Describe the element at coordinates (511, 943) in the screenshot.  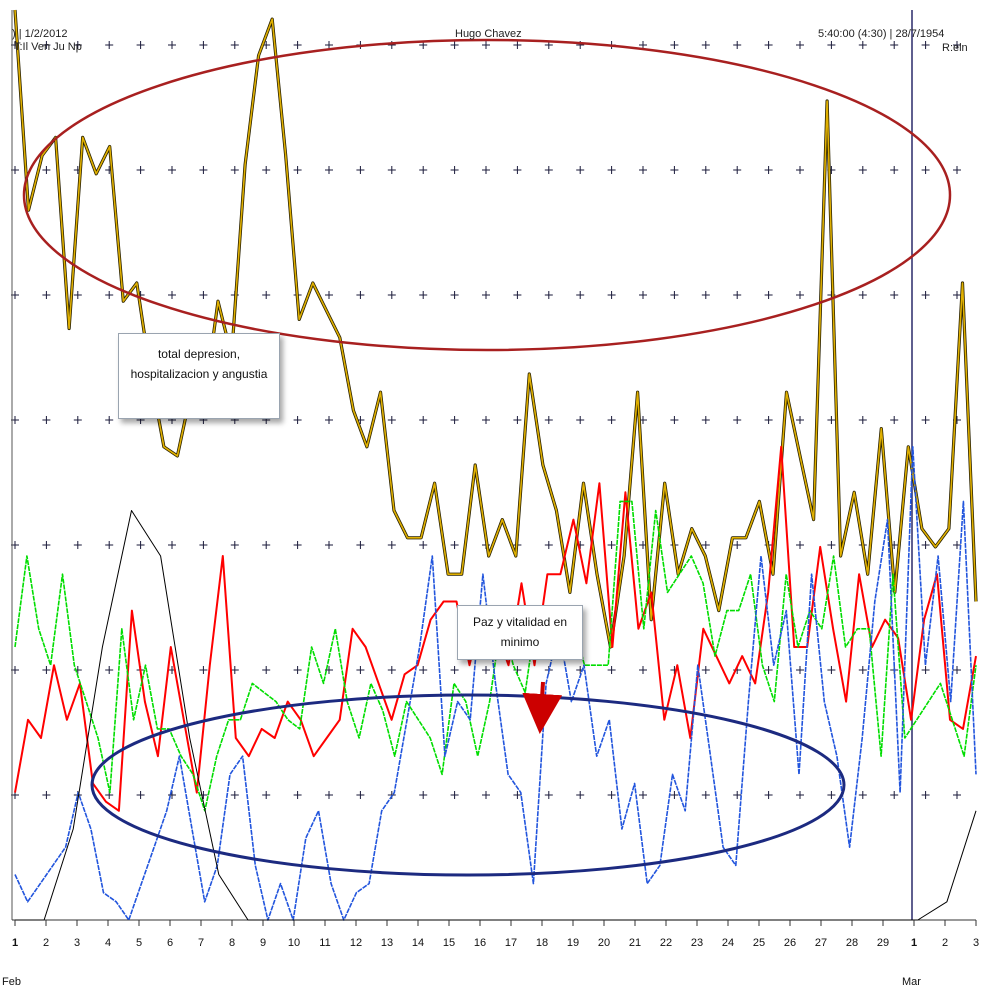
I see `x-tick-label: 17` at that location.